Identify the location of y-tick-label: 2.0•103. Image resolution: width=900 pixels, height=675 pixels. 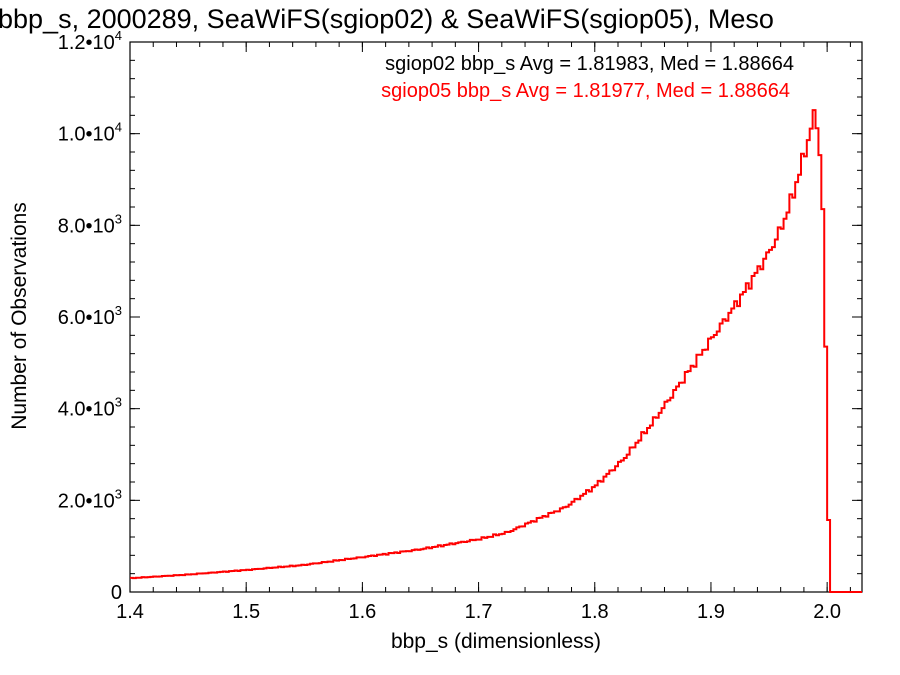
(90, 499).